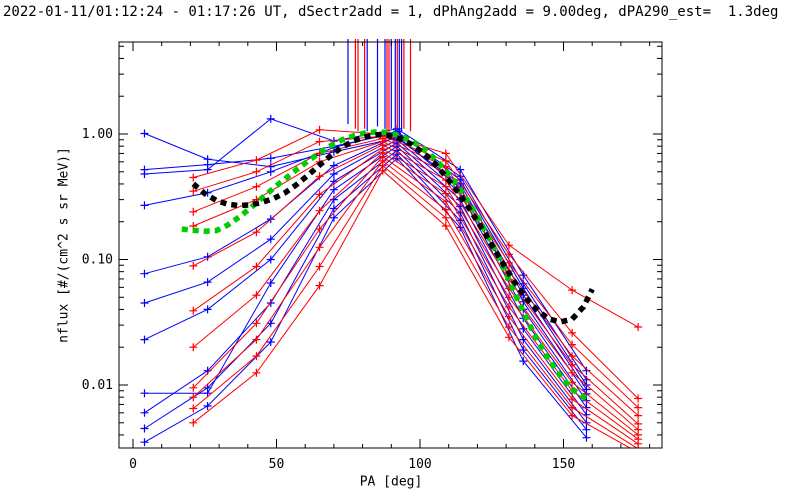  What do you see at coordinates (277, 464) in the screenshot?
I see `x-tick-label: 50` at bounding box center [277, 464].